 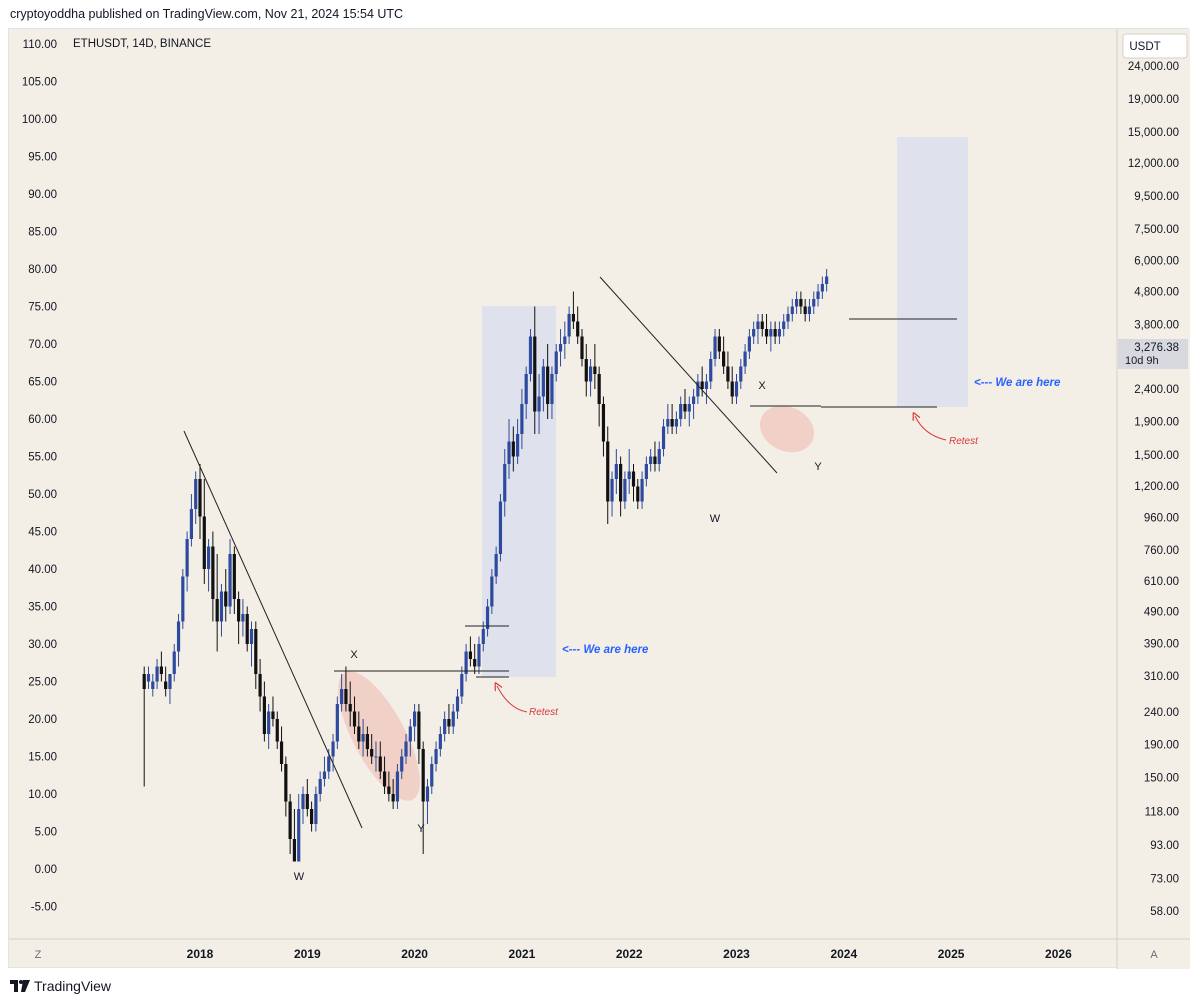 I want to click on right-tick-label: 960.00, so click(x=1161, y=518).